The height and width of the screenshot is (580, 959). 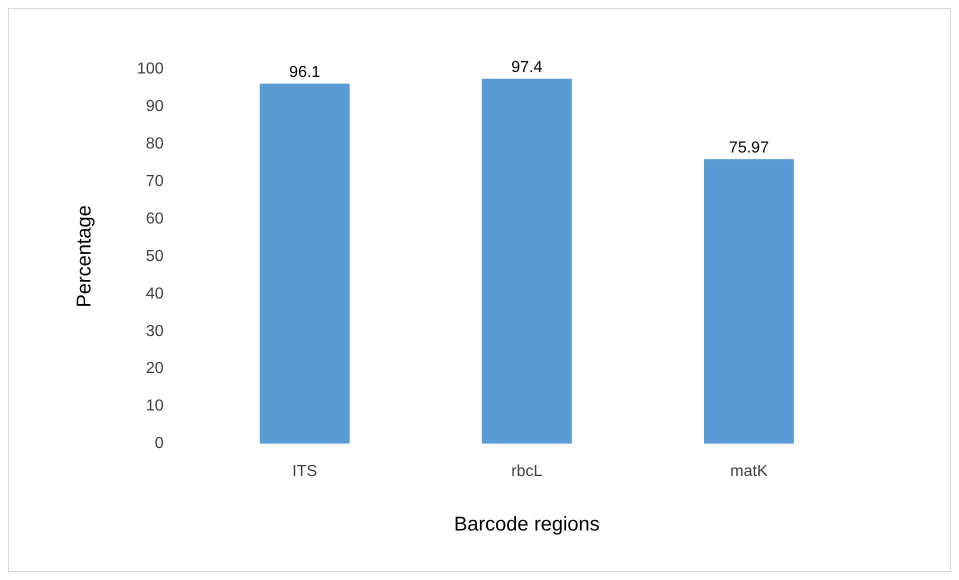 I want to click on data-label: 75.97, so click(x=749, y=147).